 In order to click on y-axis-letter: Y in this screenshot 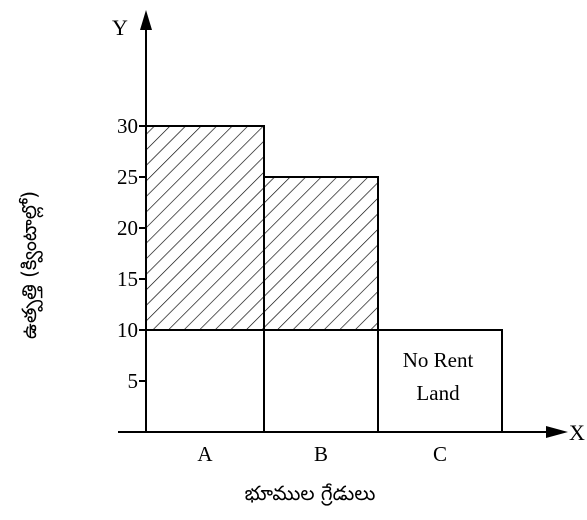, I will do `click(120, 27)`.